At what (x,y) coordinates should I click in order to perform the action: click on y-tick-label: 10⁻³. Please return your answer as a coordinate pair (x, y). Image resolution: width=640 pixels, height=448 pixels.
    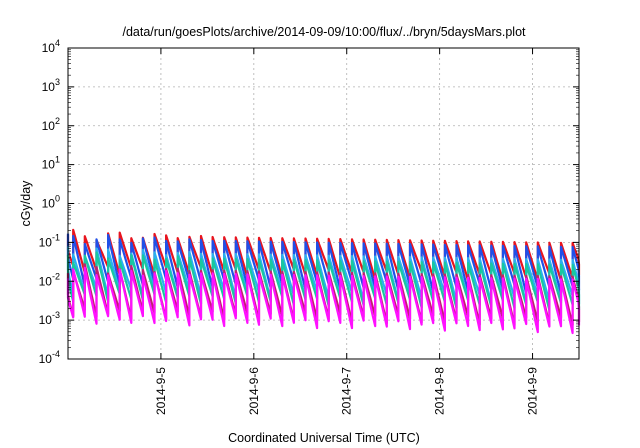
    Looking at the image, I should click on (49, 318).